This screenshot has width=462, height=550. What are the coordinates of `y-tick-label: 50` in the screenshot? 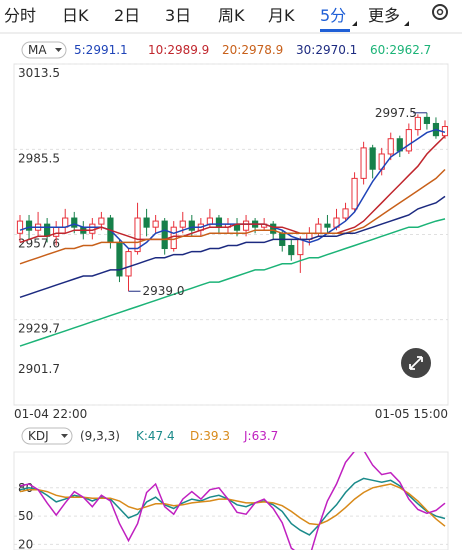 It's located at (25, 516).